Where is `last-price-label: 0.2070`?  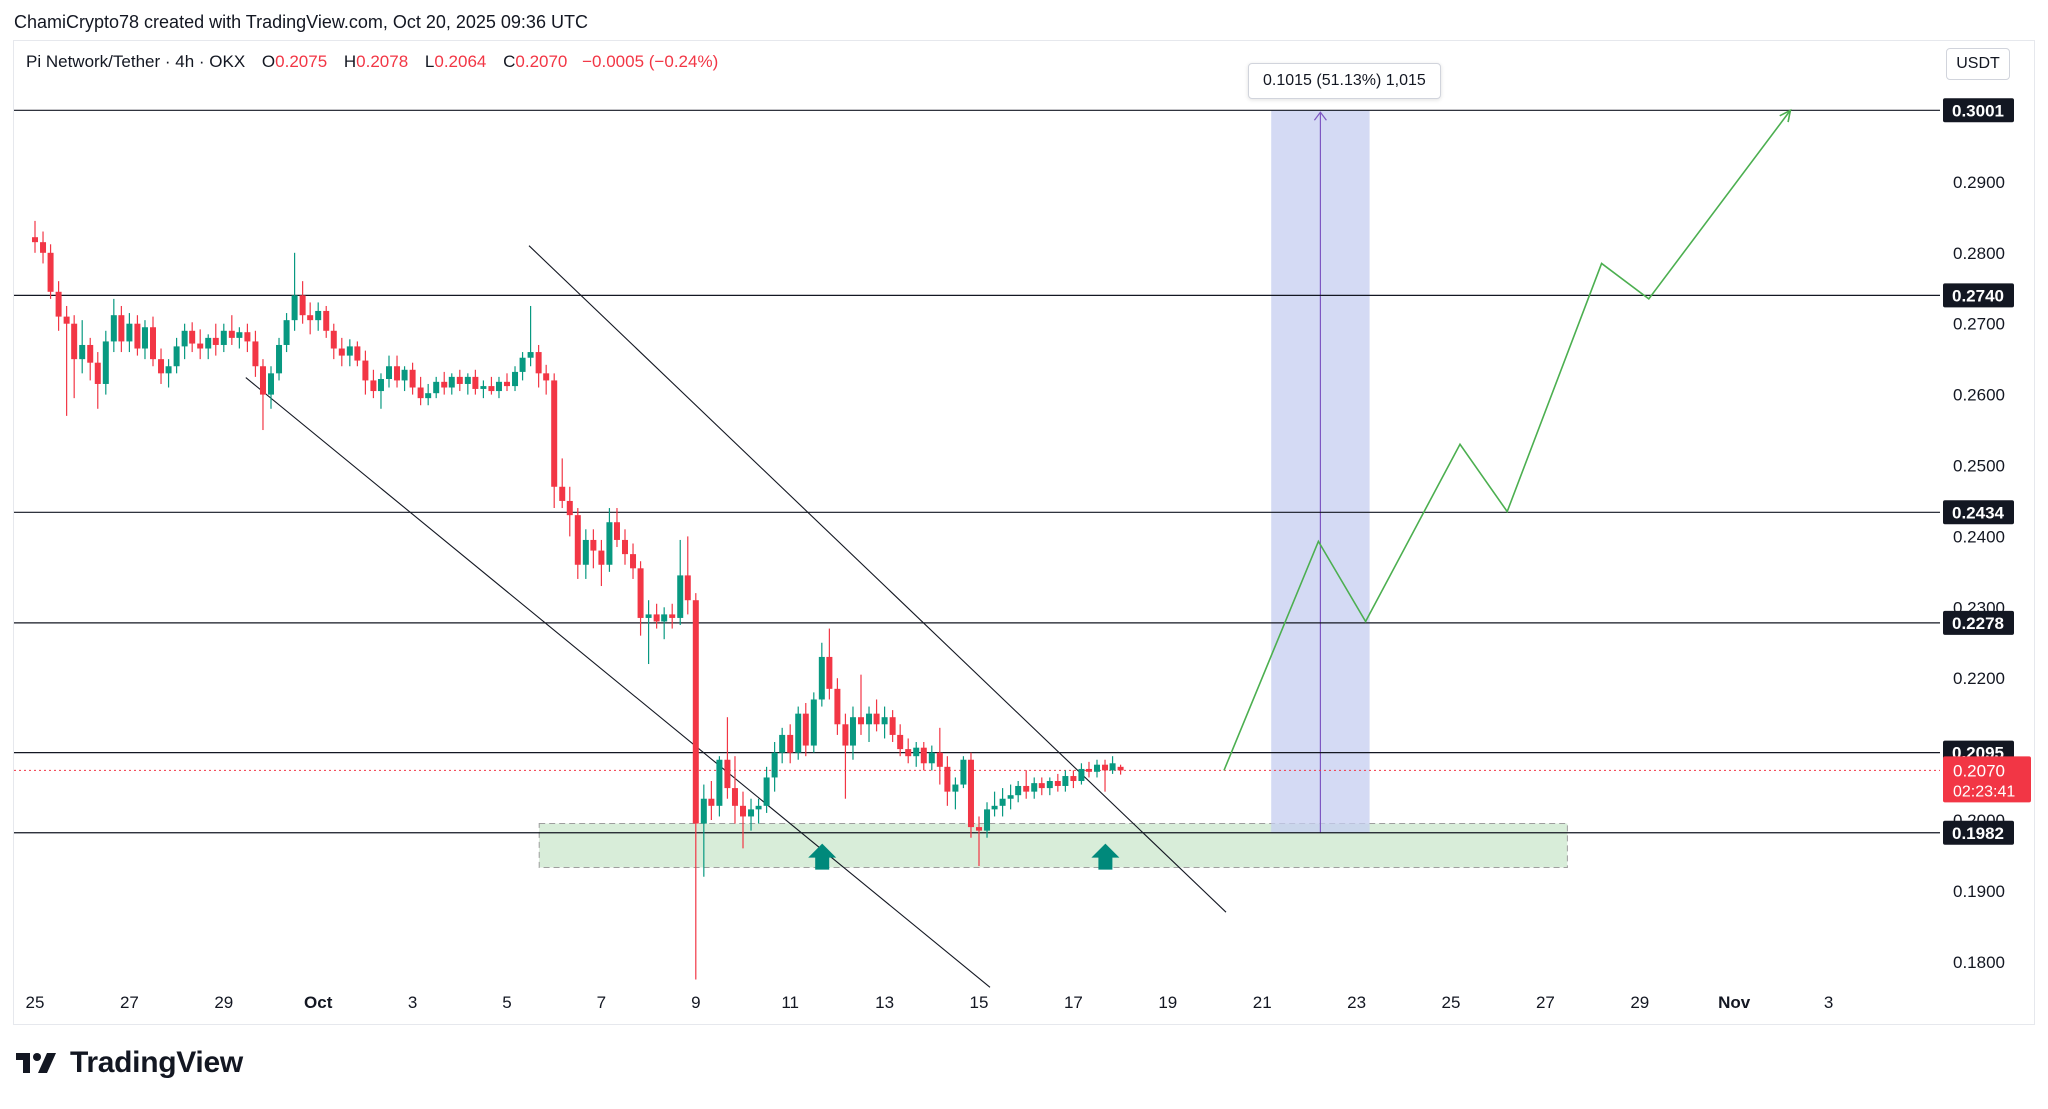 last-price-label: 0.2070 is located at coordinates (1979, 770).